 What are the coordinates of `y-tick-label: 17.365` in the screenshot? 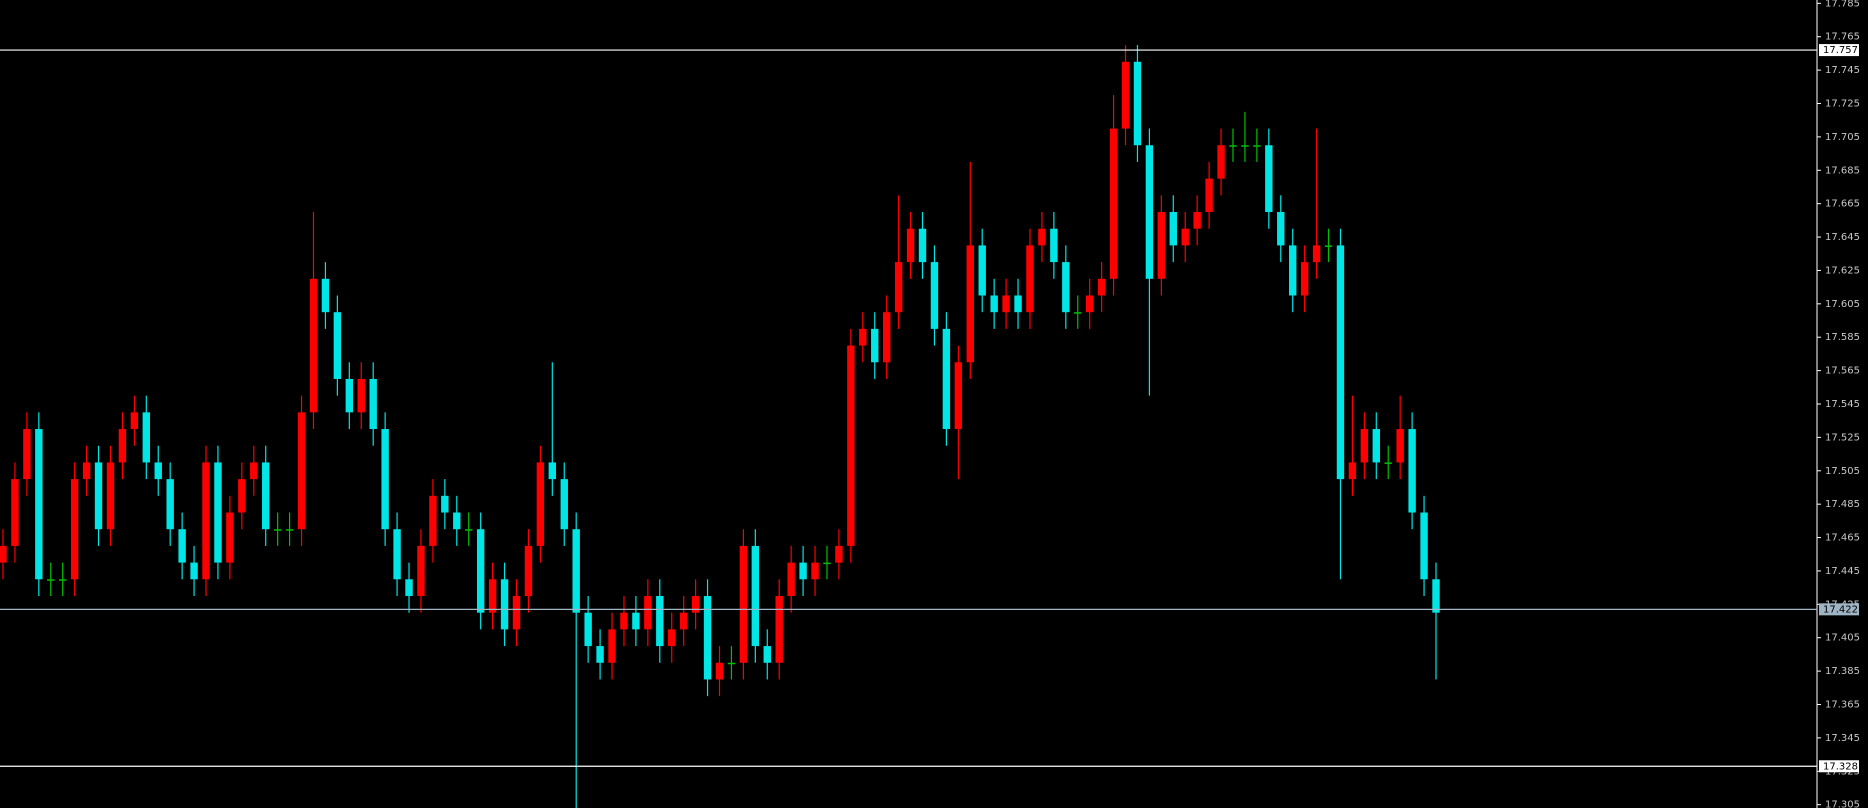 It's located at (1842, 704).